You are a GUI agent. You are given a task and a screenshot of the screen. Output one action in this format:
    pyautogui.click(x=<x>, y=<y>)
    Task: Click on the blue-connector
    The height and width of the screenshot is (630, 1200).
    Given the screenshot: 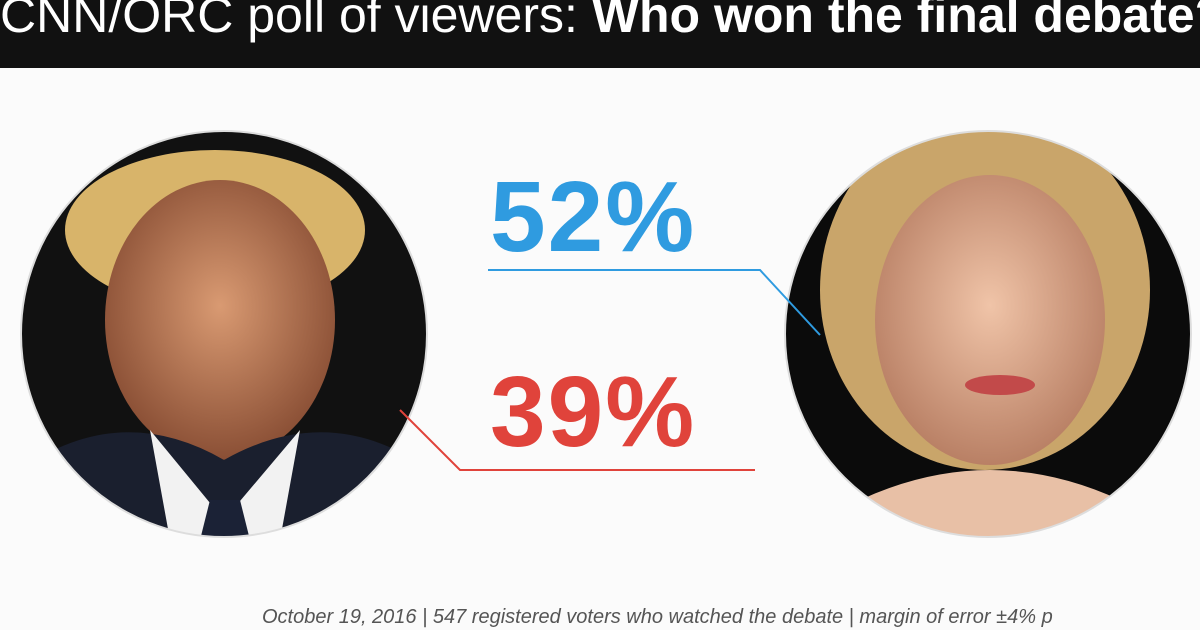 What is the action you would take?
    pyautogui.click(x=654, y=302)
    